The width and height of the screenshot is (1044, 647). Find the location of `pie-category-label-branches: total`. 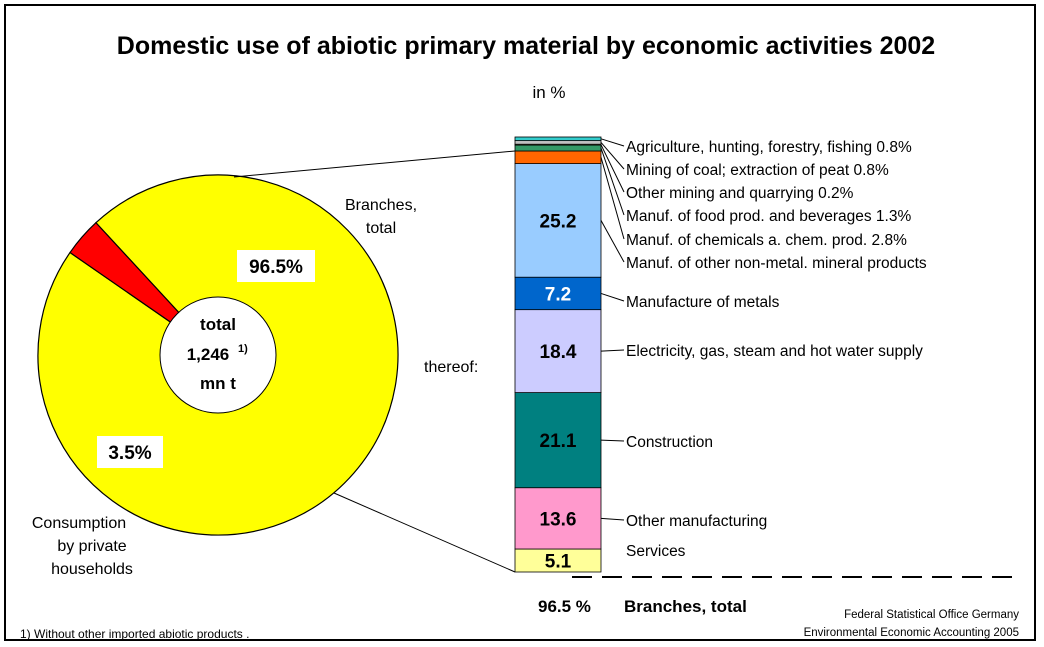

pie-category-label-branches: total is located at coordinates (381, 228).